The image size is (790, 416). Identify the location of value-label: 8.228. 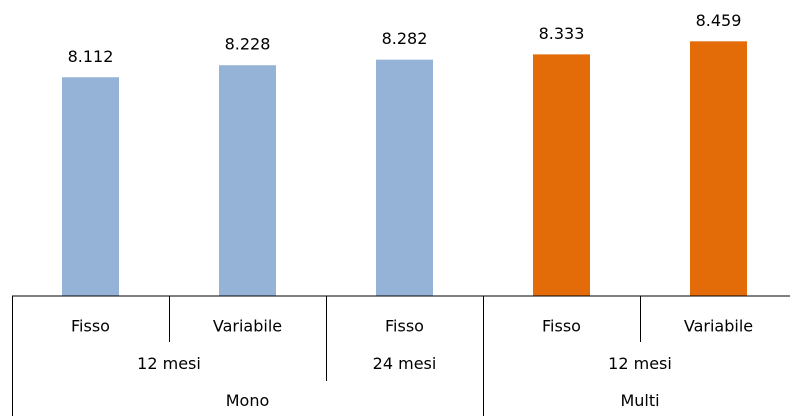
(248, 44).